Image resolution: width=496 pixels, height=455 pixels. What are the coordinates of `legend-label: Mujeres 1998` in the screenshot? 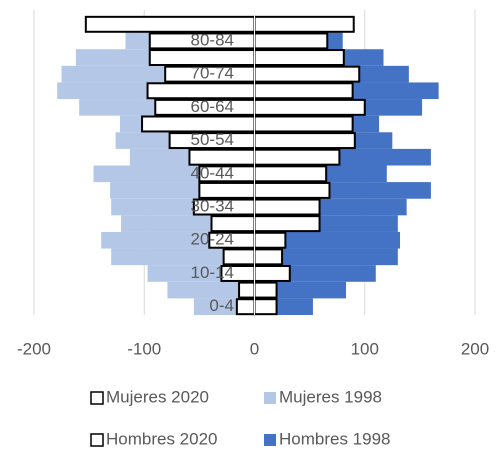 It's located at (330, 396).